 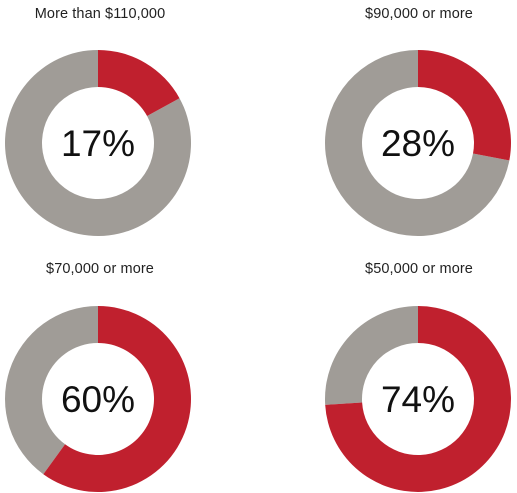 I want to click on donut-remainder-slice-90k, so click(x=417, y=143).